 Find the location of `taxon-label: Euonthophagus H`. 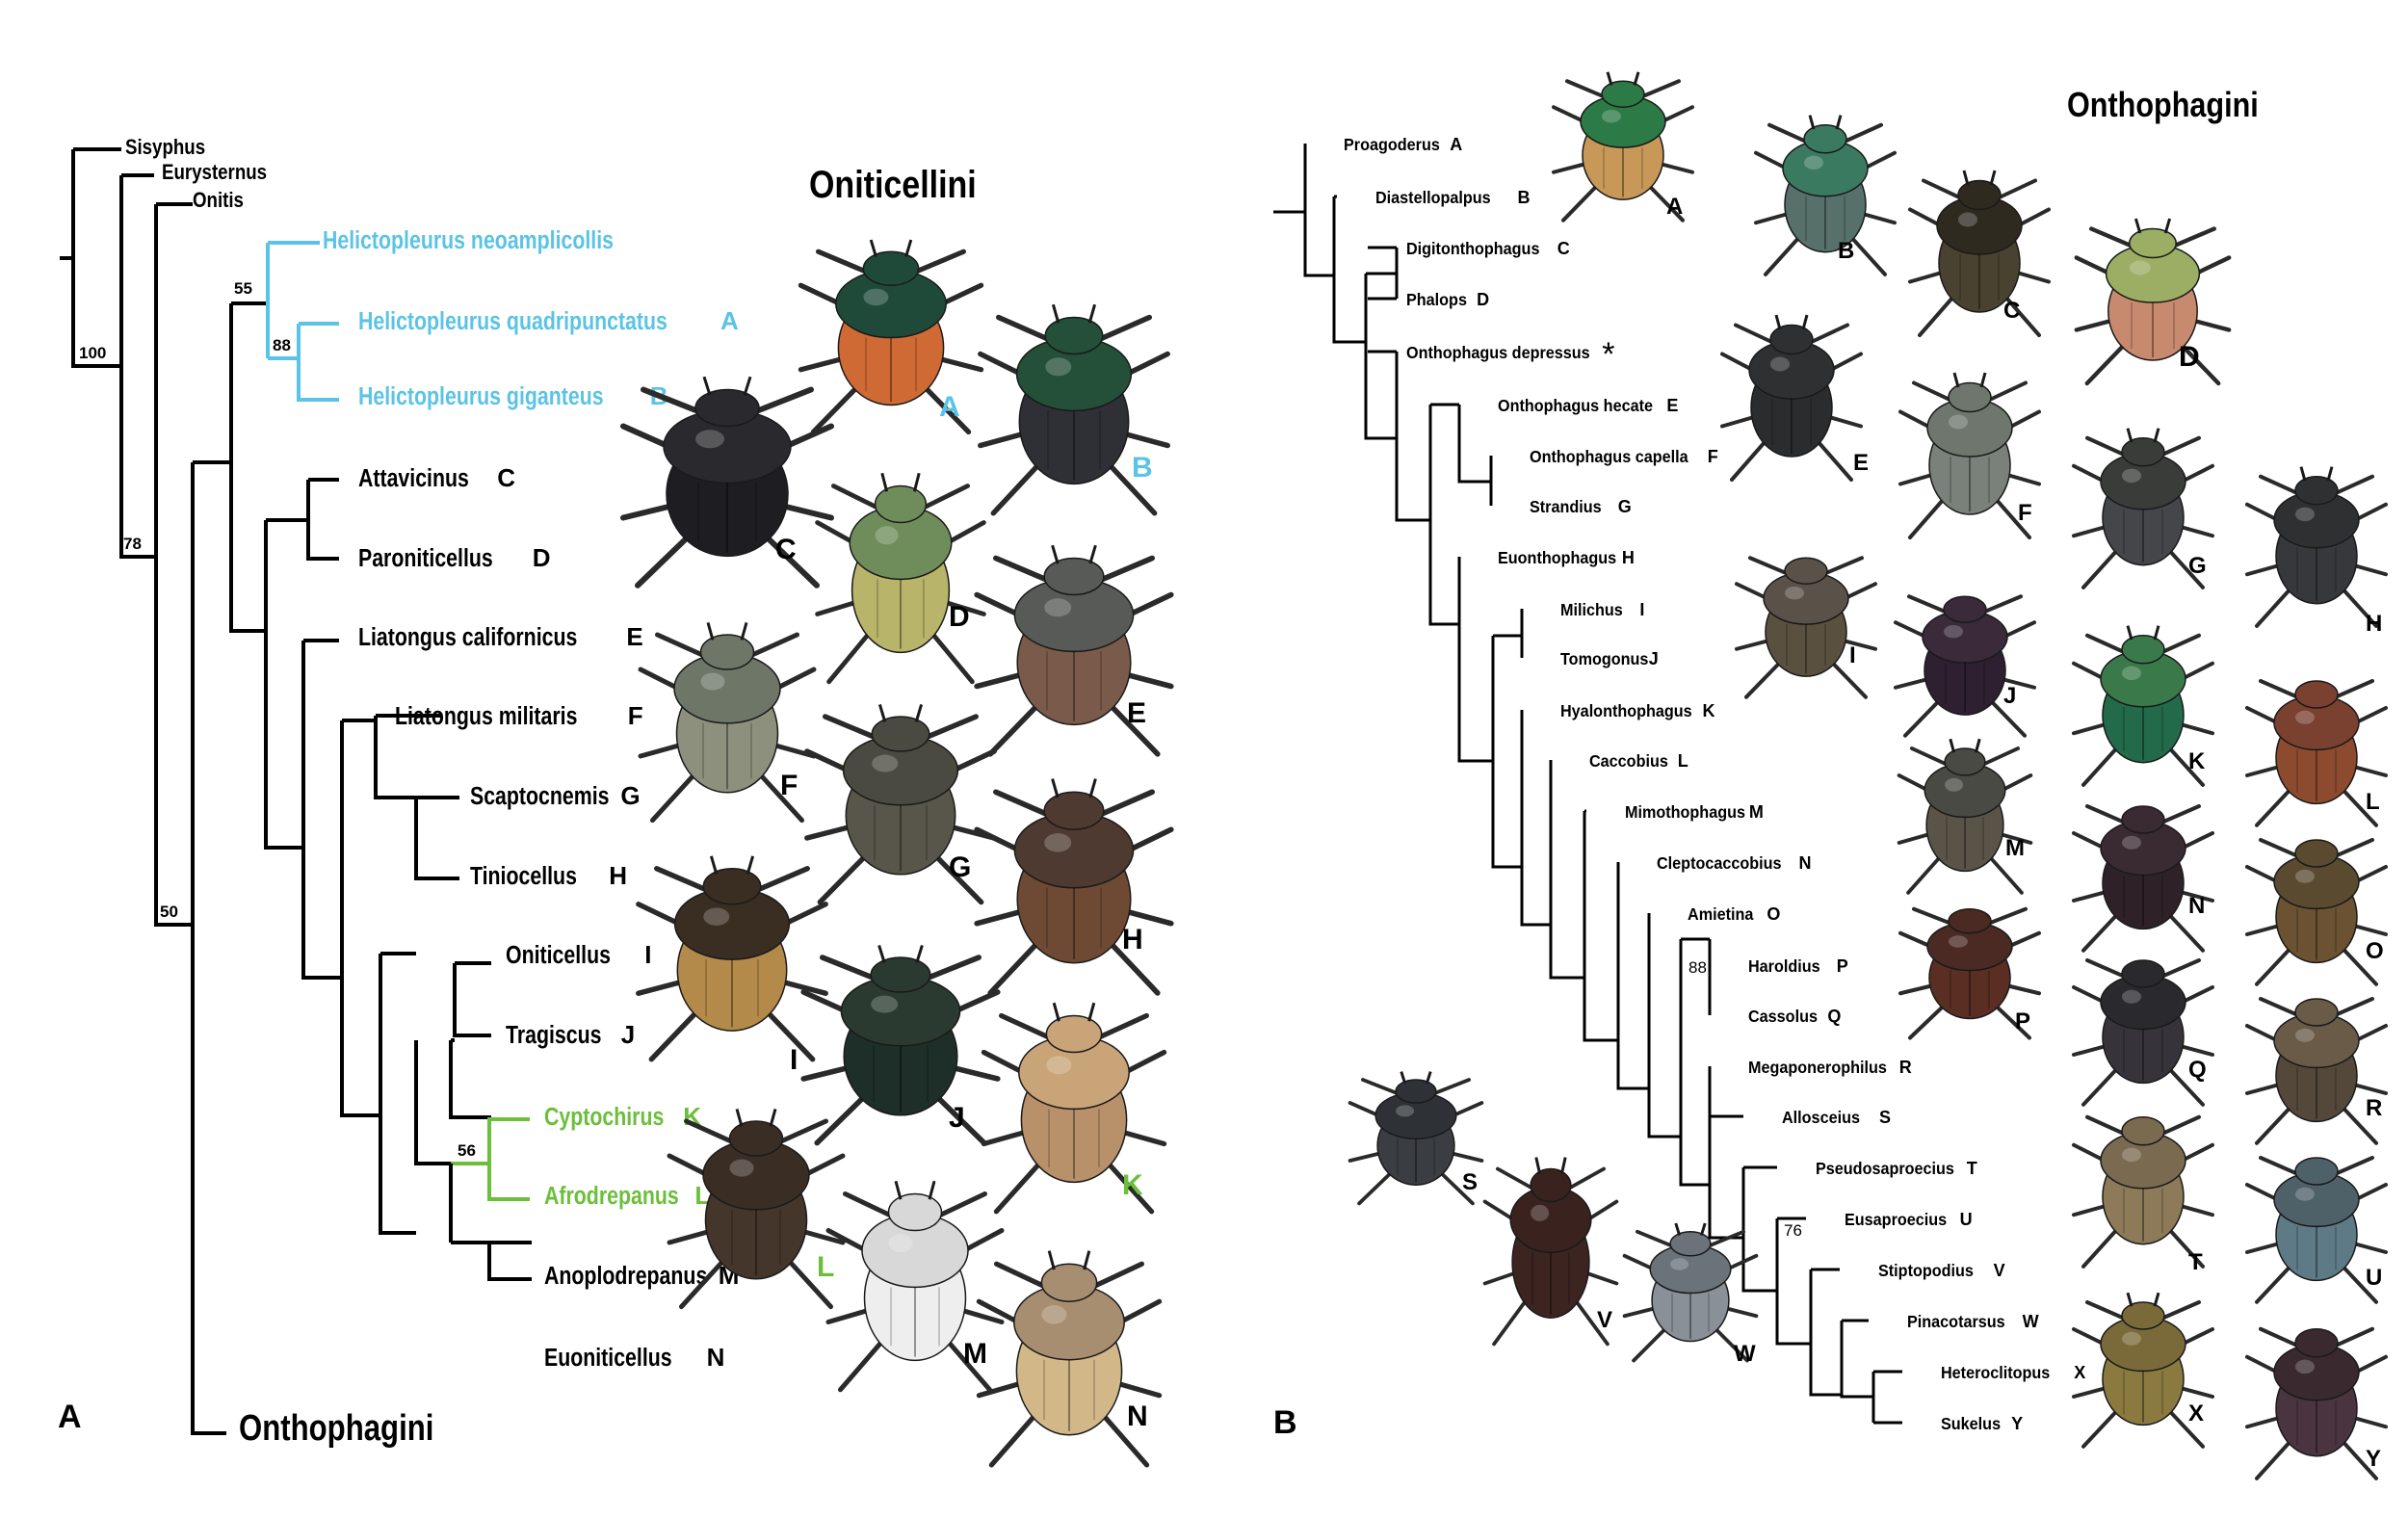

taxon-label: Euonthophagus H is located at coordinates (1566, 557).